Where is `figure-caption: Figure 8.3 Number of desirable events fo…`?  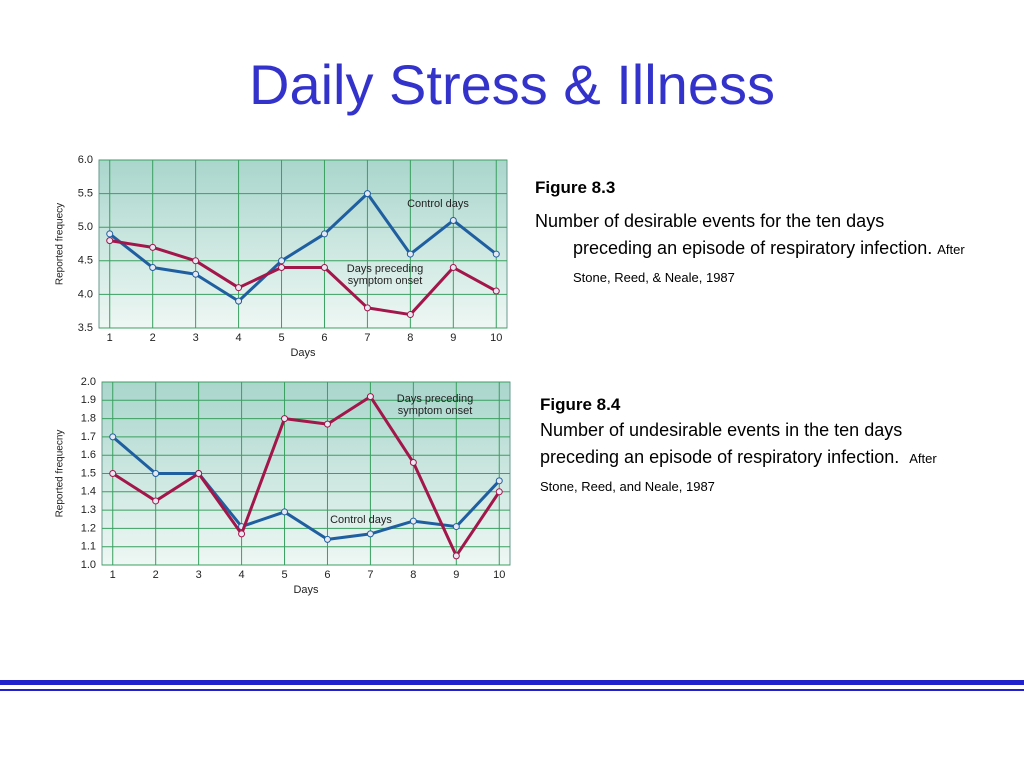 figure-caption: Figure 8.3 Number of desirable events fo… is located at coordinates (750, 234).